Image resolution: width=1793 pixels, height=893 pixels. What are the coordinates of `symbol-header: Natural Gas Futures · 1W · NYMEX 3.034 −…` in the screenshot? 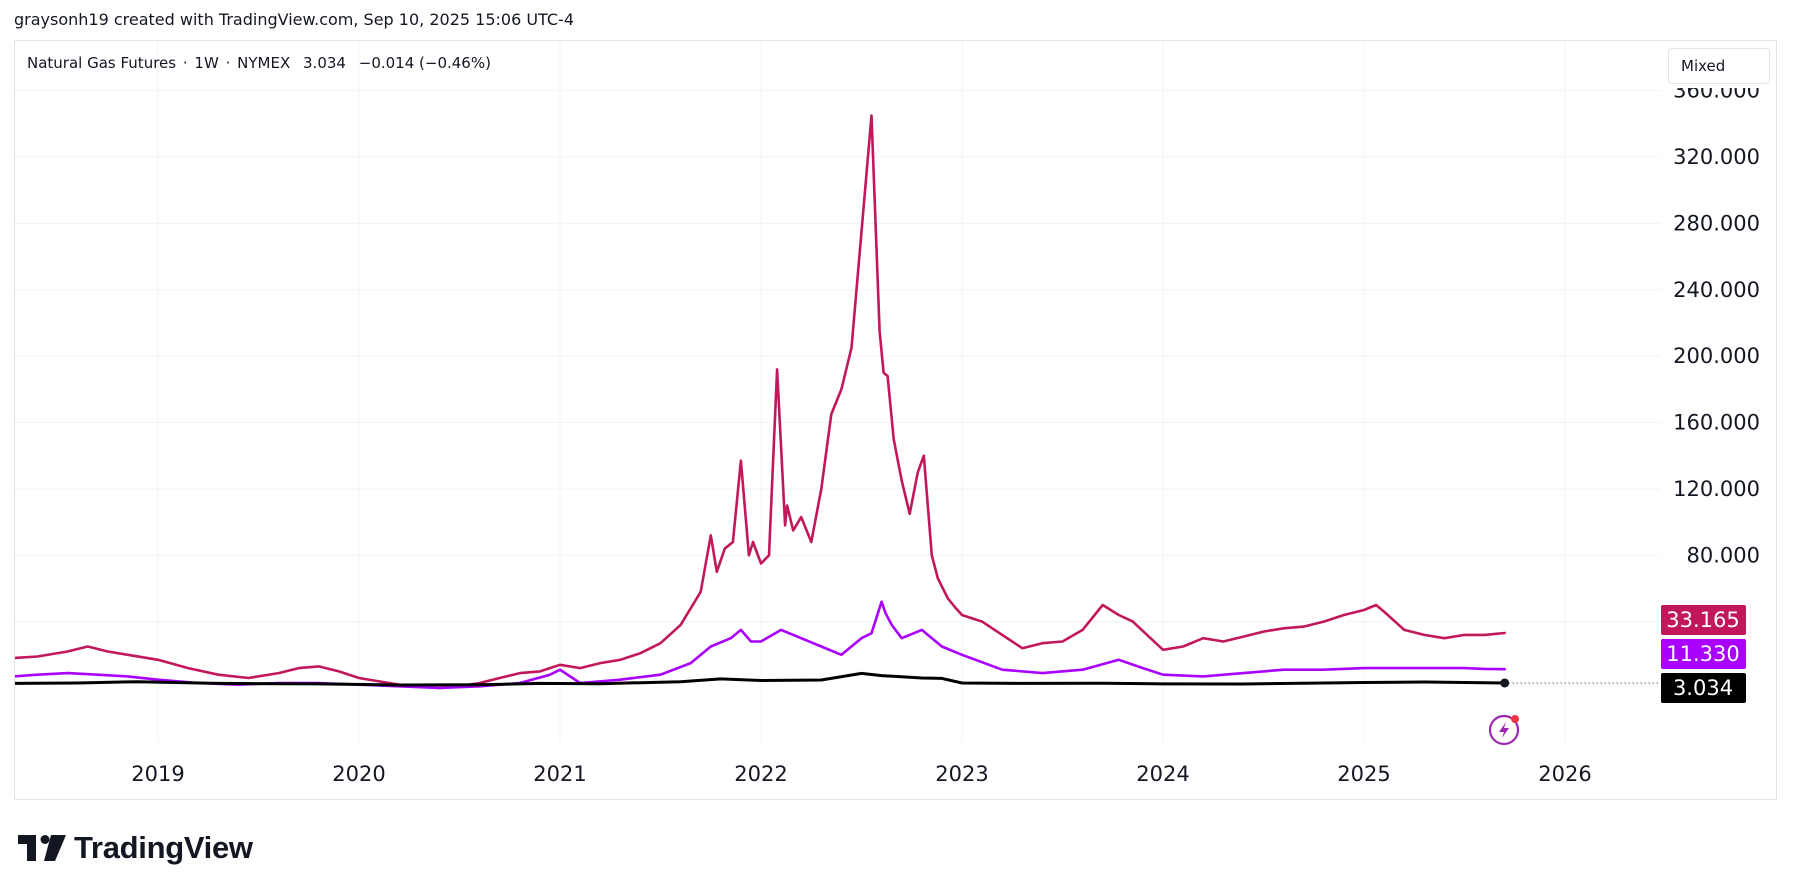 It's located at (259, 63).